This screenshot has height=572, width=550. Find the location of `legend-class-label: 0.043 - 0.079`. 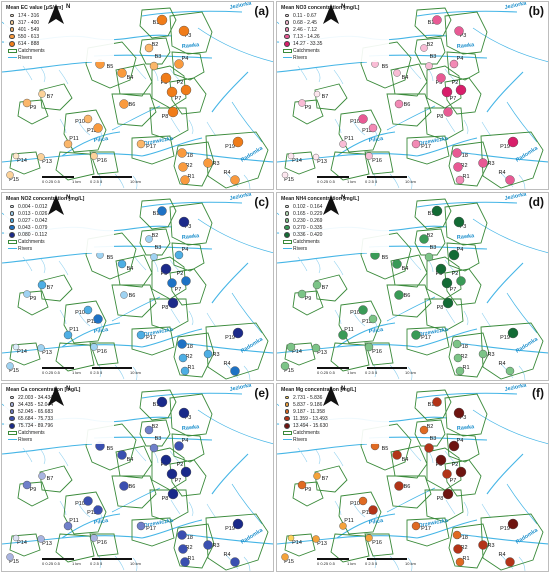

legend-class-label: 0.043 - 0.079 is located at coordinates (33, 227).